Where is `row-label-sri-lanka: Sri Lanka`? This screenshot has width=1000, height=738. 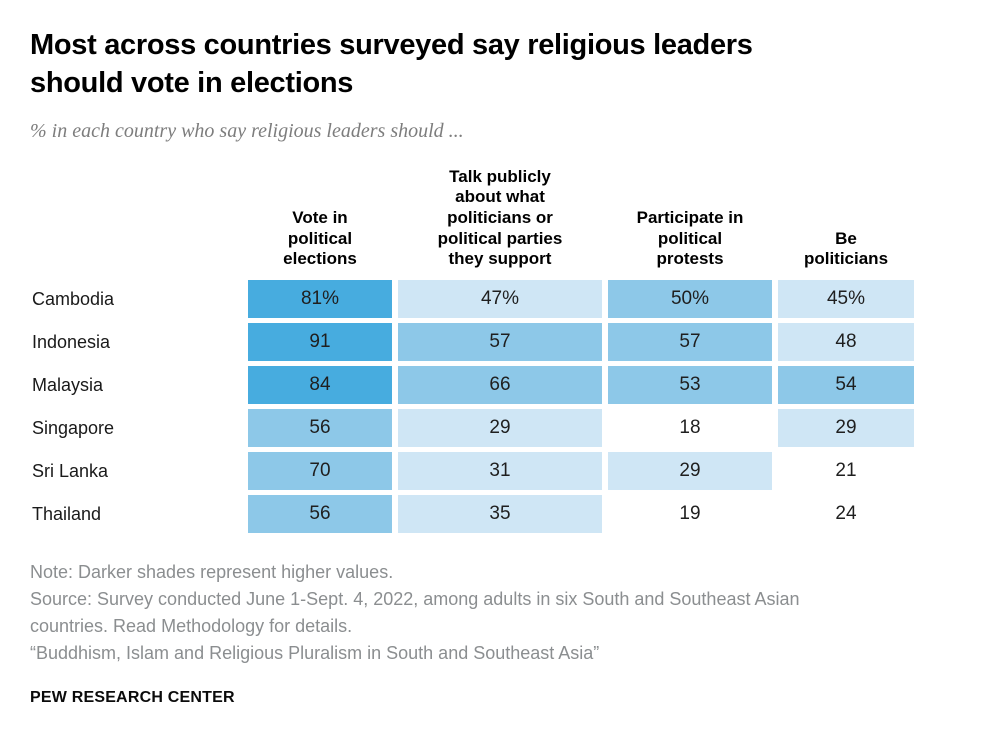
row-label-sri-lanka: Sri Lanka is located at coordinates (70, 470).